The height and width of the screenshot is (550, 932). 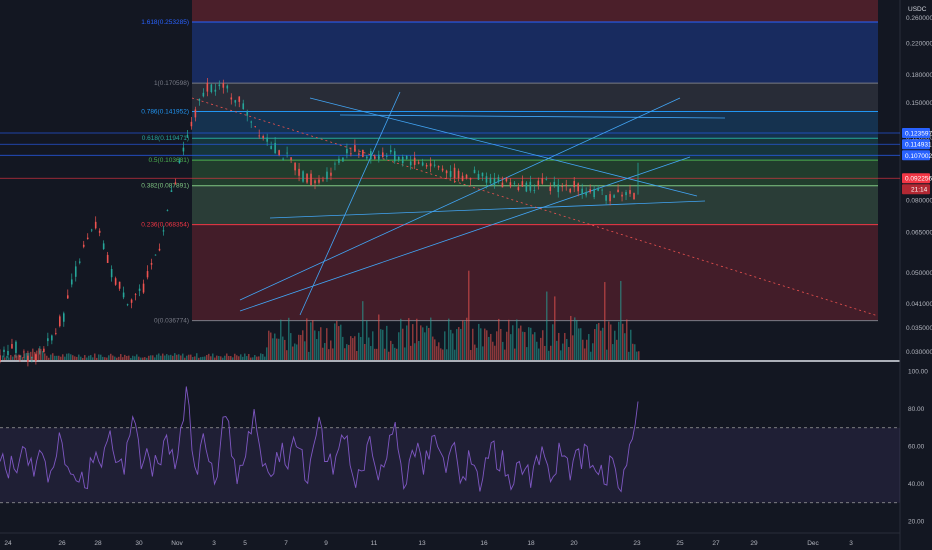 I want to click on rsi-axis-label: 100.00, so click(x=918, y=372).